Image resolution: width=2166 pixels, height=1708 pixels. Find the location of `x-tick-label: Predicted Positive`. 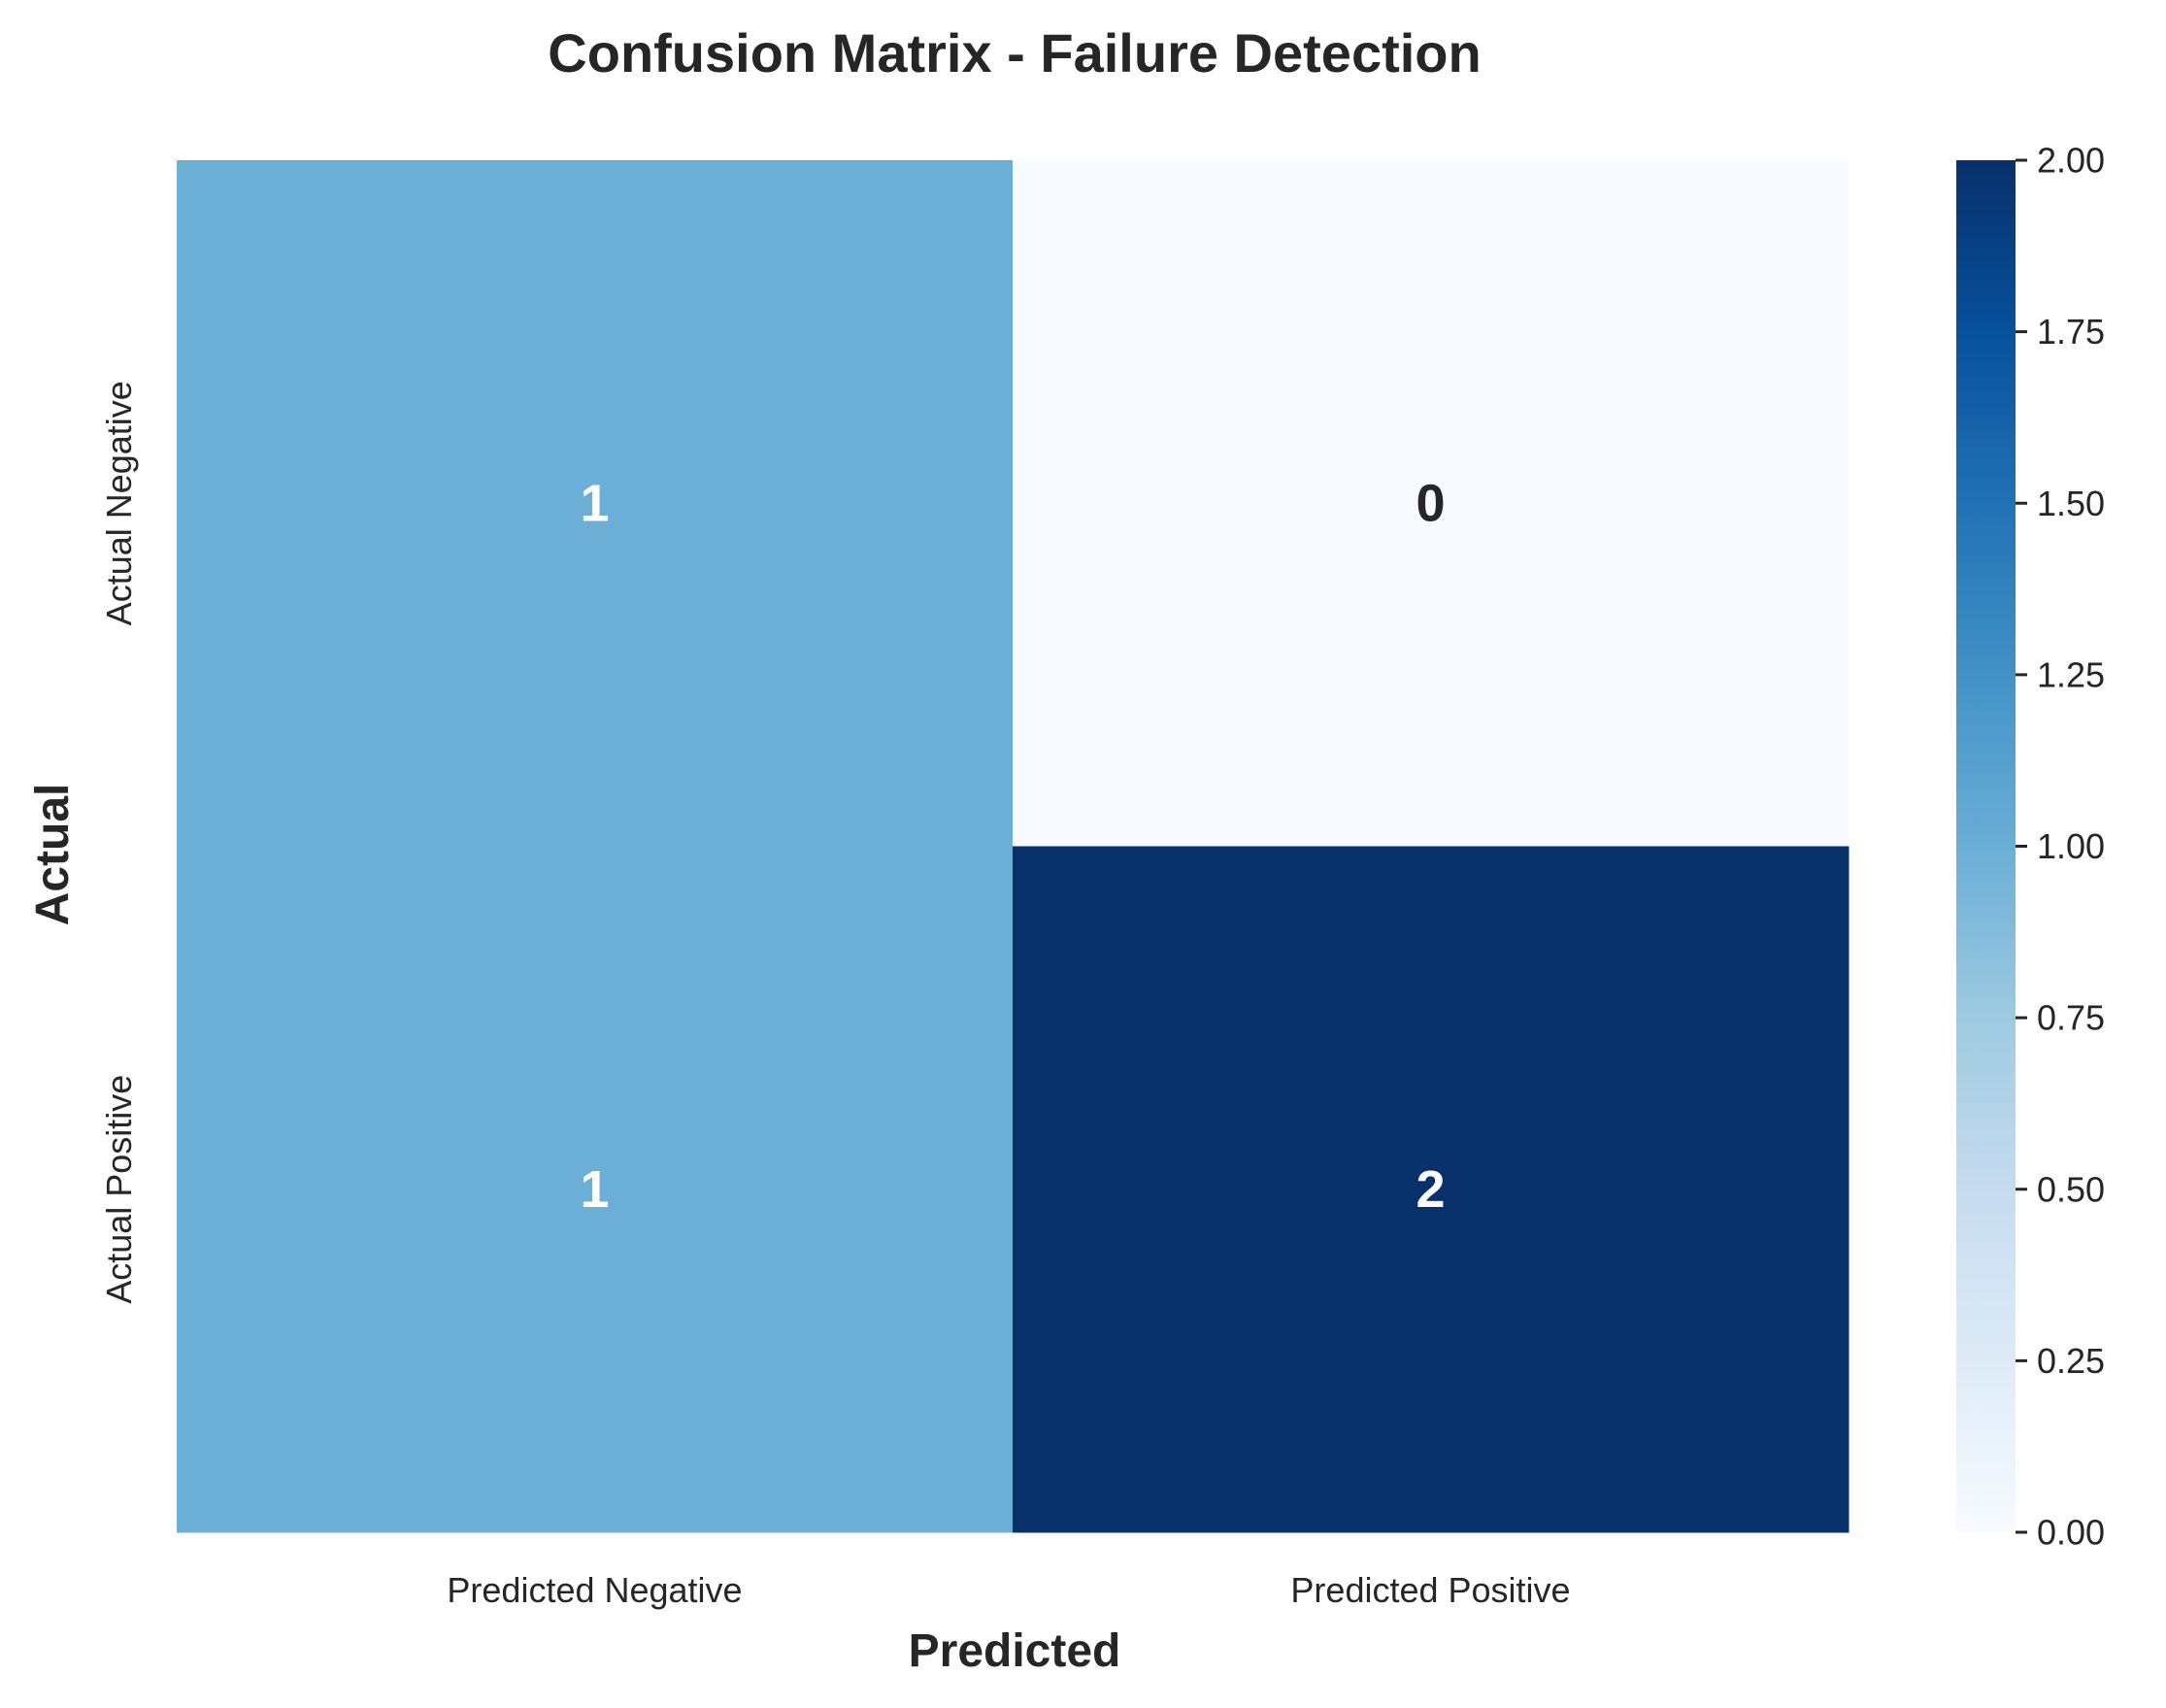

x-tick-label: Predicted Positive is located at coordinates (1430, 1590).